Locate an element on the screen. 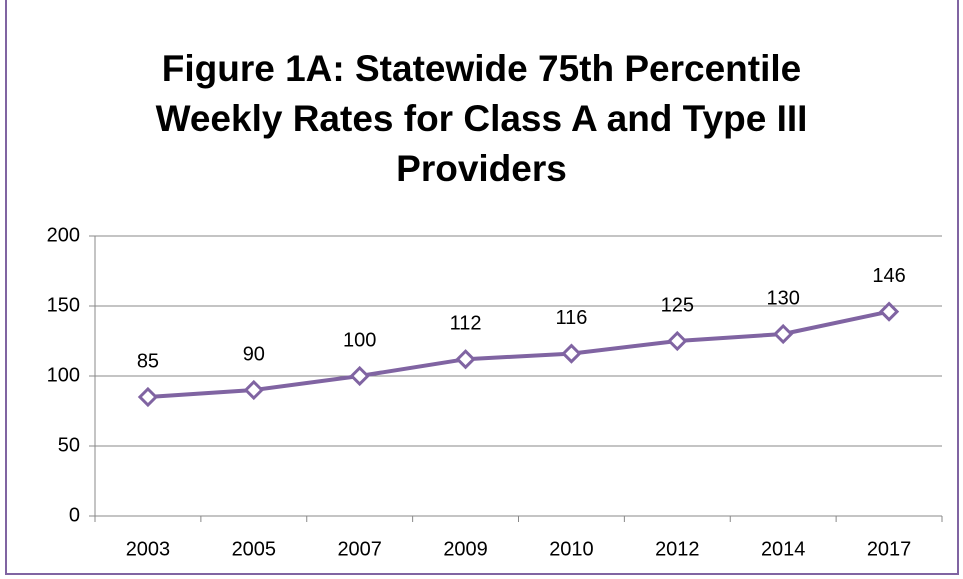 This screenshot has width=963, height=579. y-tick-label: 200 is located at coordinates (63, 235).